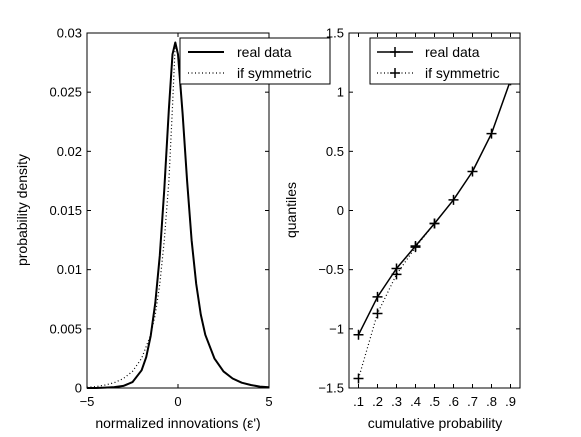  Describe the element at coordinates (131, 215) in the screenshot. I see `density-series-1-line` at that location.